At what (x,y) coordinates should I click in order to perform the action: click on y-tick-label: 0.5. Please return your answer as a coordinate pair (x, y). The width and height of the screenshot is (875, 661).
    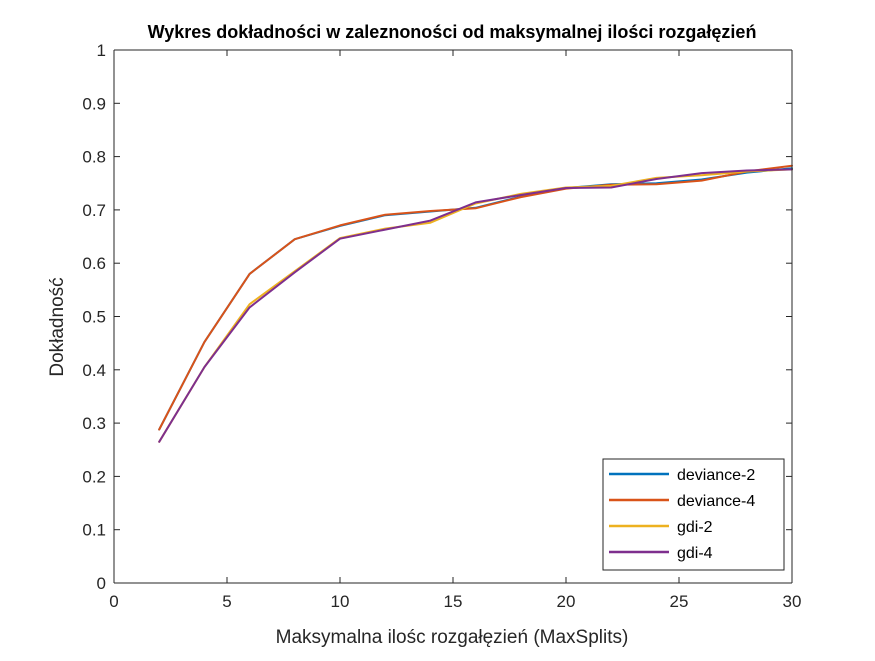
    Looking at the image, I should click on (94, 317).